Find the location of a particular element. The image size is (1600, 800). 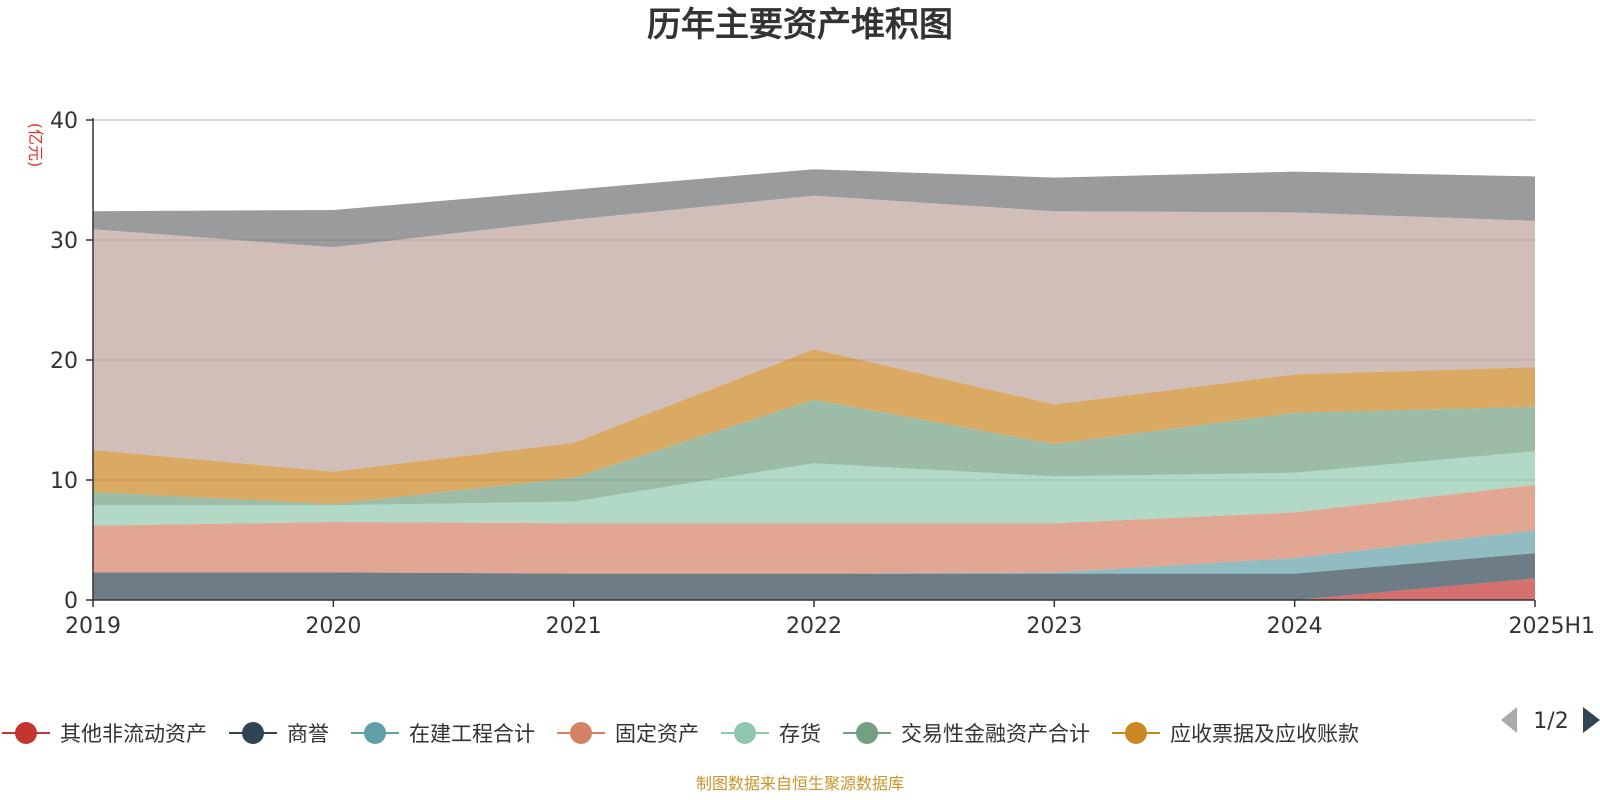

x-tick-label: 2023 is located at coordinates (1054, 626).